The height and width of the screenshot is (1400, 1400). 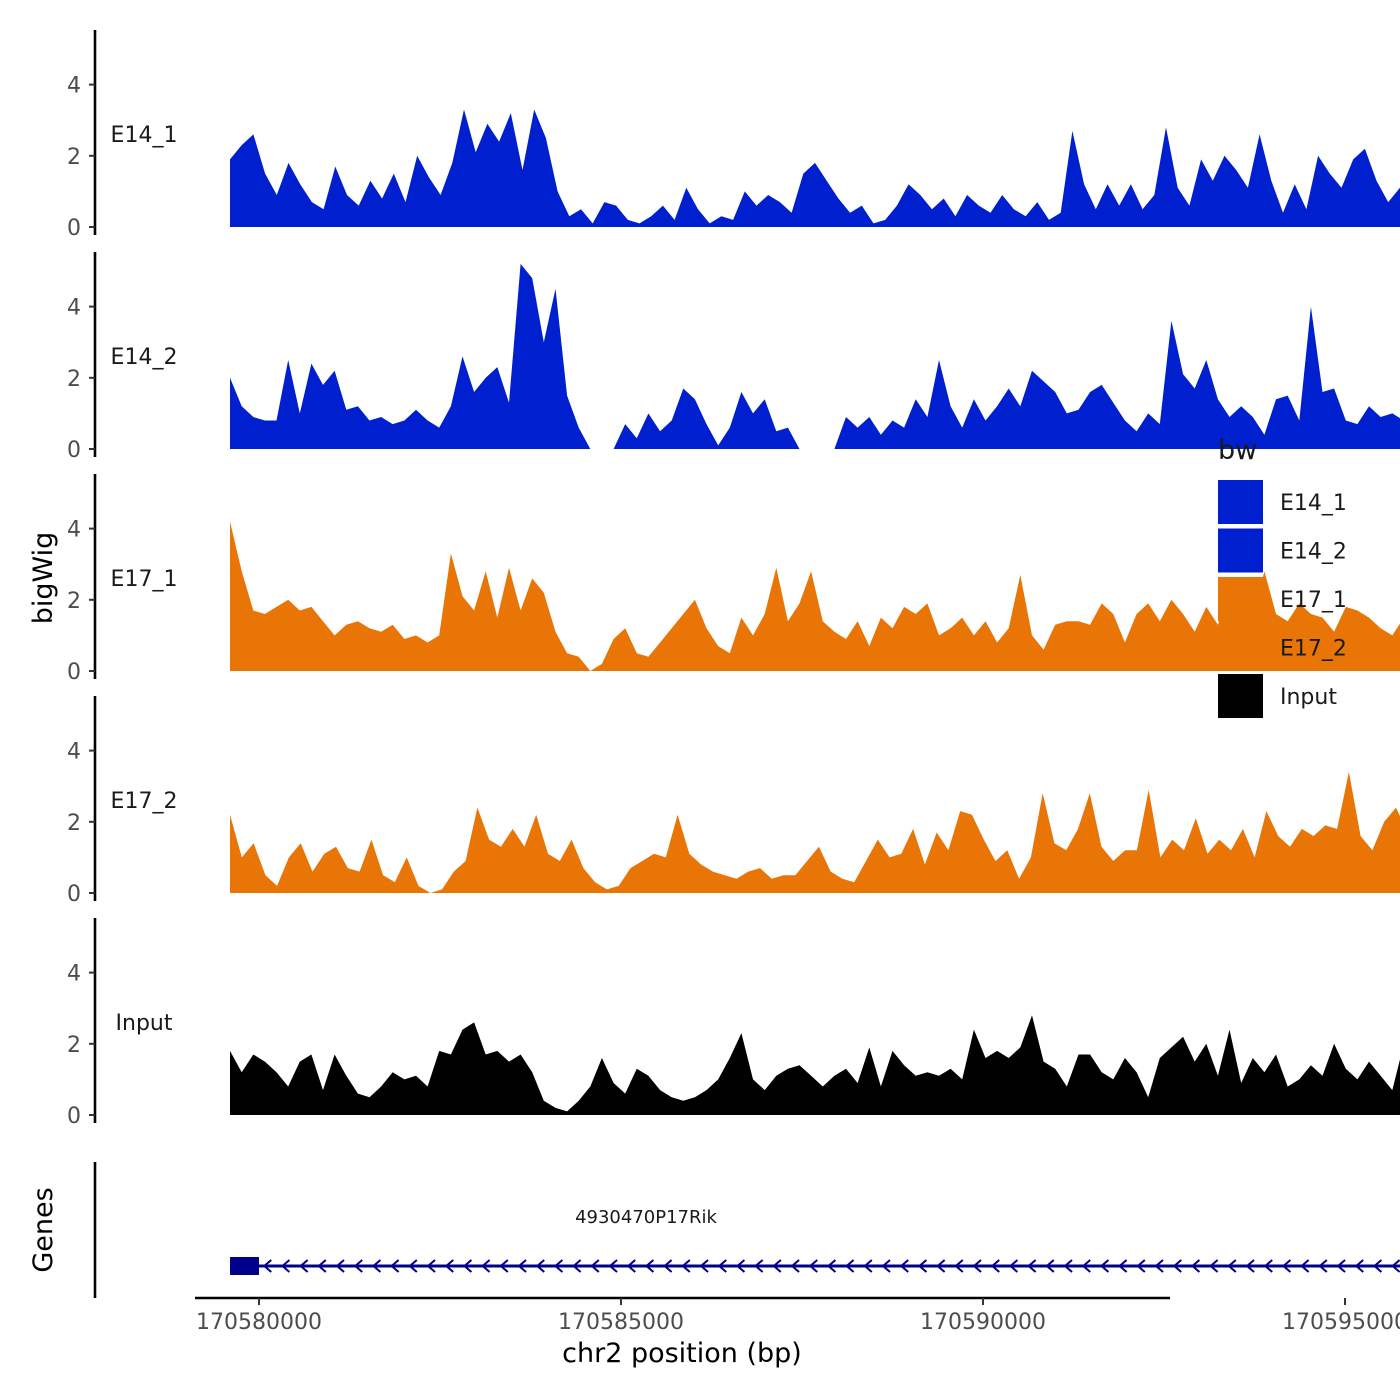 What do you see at coordinates (1313, 503) in the screenshot?
I see `legend-label: E14_1` at bounding box center [1313, 503].